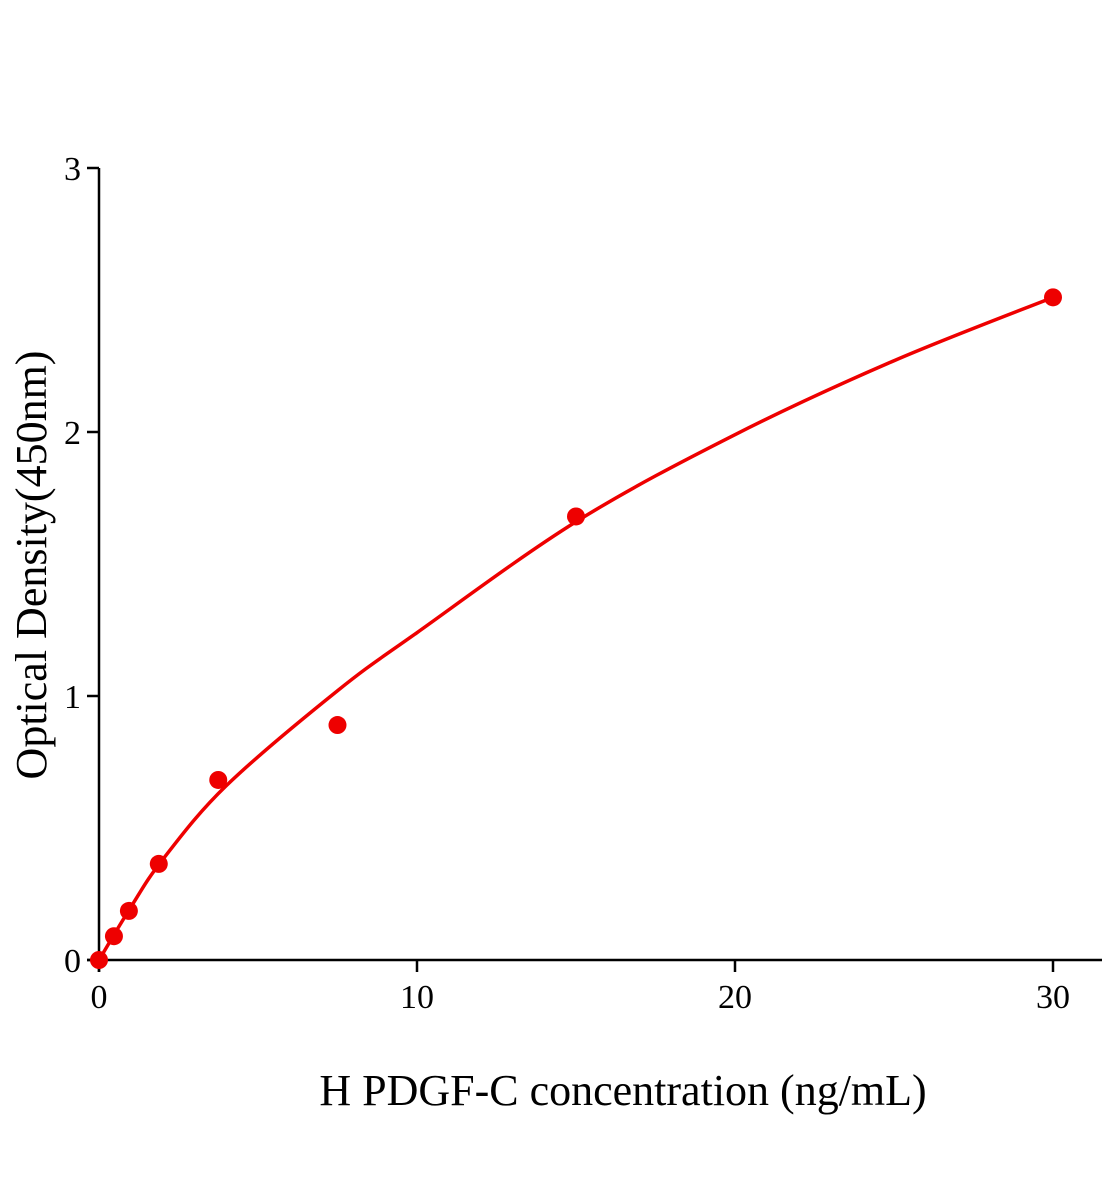 The width and height of the screenshot is (1104, 1200). What do you see at coordinates (72, 433) in the screenshot?
I see `y-tick-label: 2` at bounding box center [72, 433].